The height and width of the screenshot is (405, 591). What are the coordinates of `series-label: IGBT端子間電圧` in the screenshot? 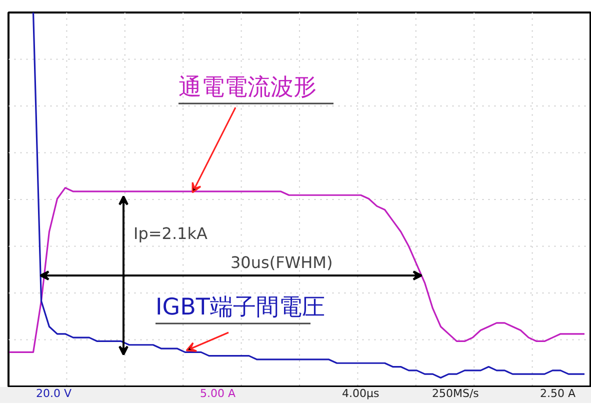 It's located at (240, 307).